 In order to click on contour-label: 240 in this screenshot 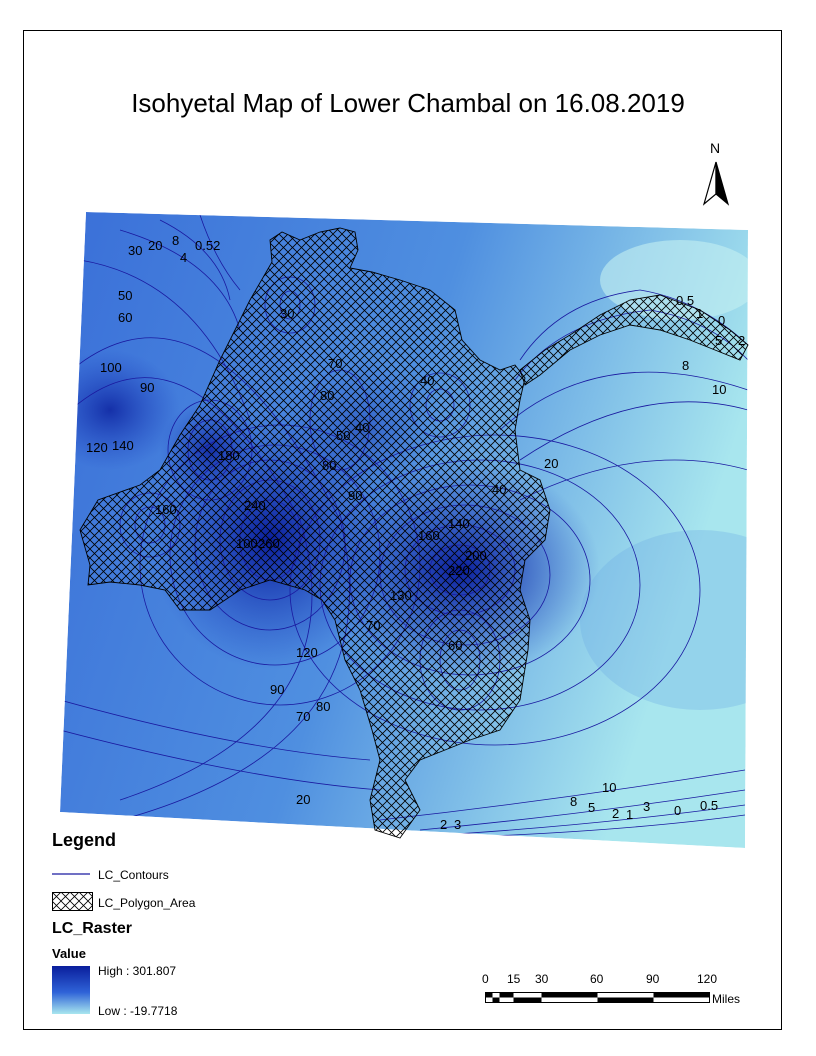, I will do `click(255, 505)`.